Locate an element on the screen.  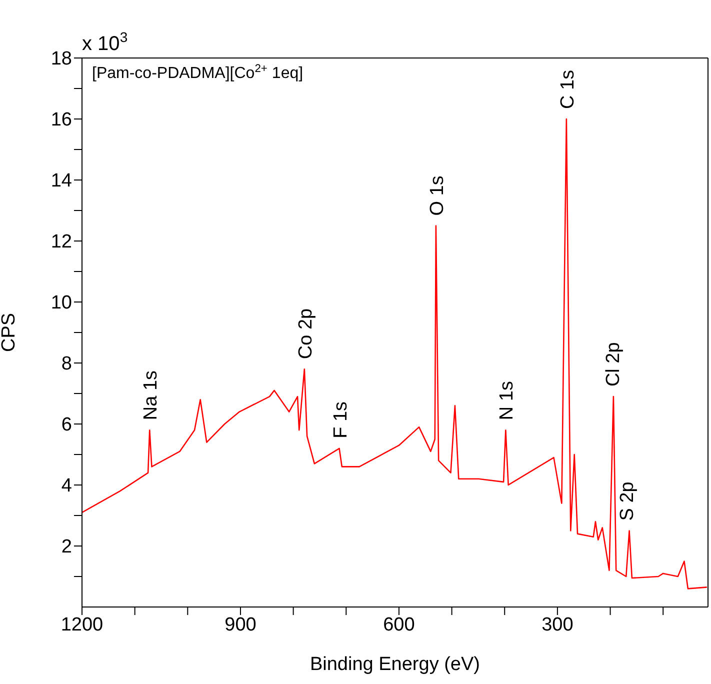
y-tick-label: 10 is located at coordinates (61, 303).